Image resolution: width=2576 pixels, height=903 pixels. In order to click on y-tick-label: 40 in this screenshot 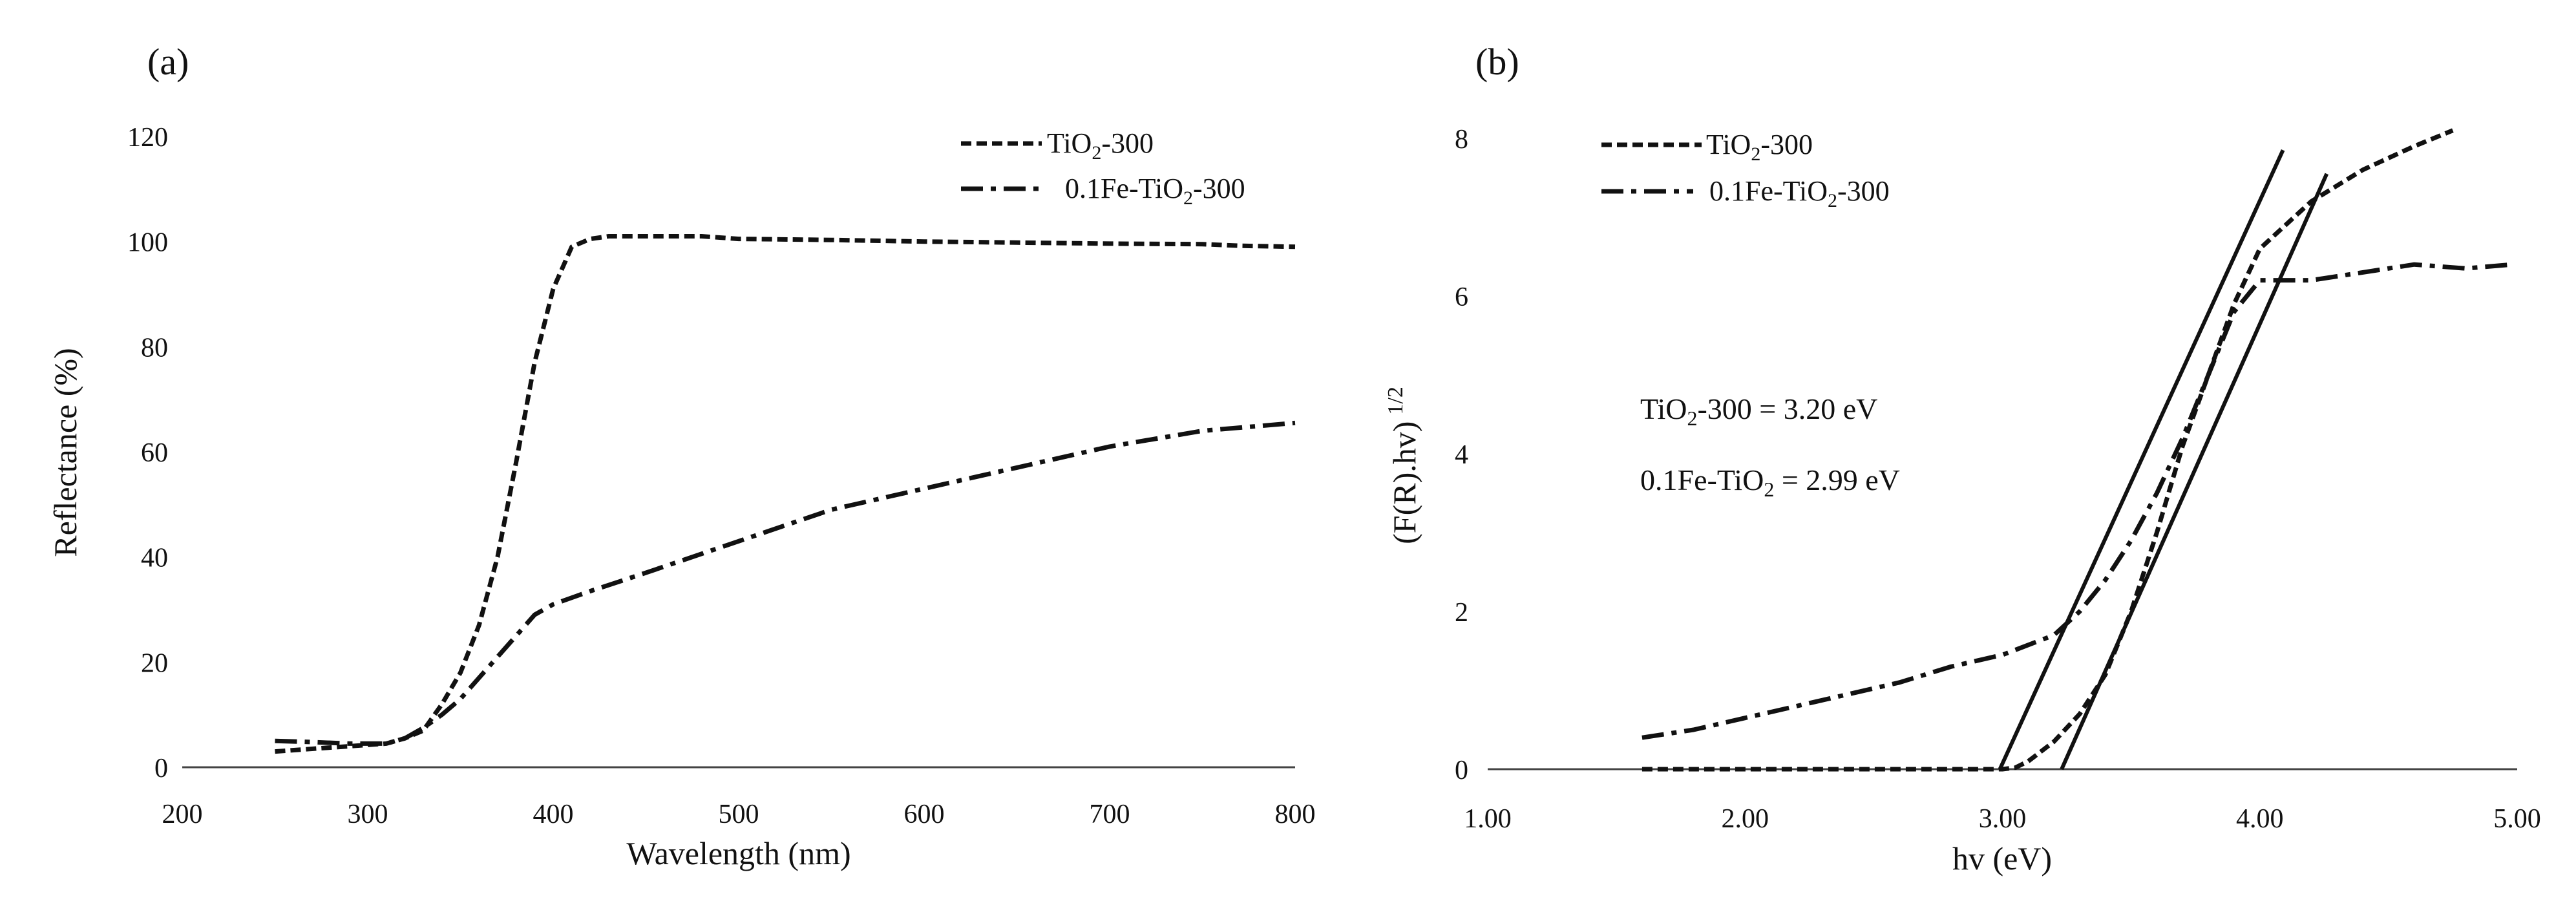, I will do `click(154, 558)`.